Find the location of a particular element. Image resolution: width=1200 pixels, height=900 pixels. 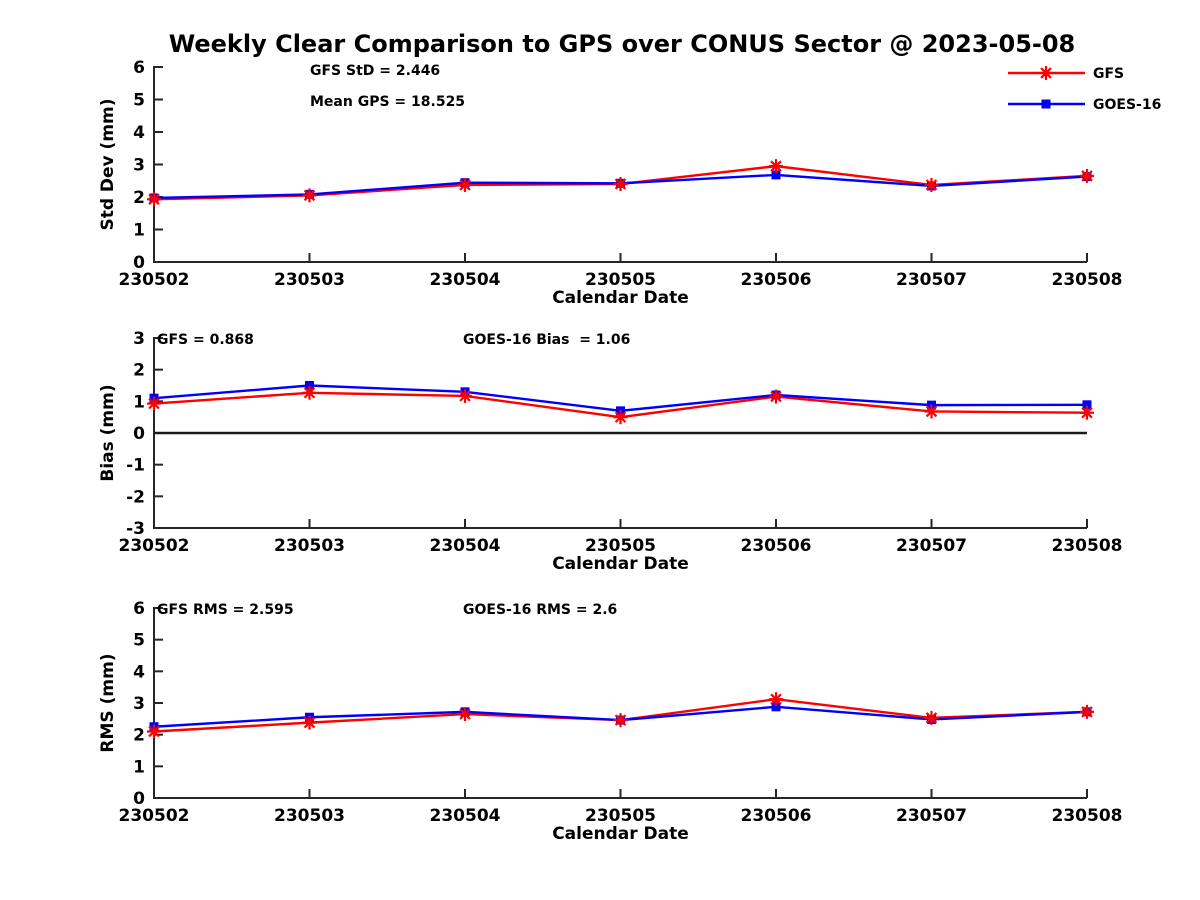

annotation-std-dev-1: Mean GPS = 18.525 is located at coordinates (387, 102).